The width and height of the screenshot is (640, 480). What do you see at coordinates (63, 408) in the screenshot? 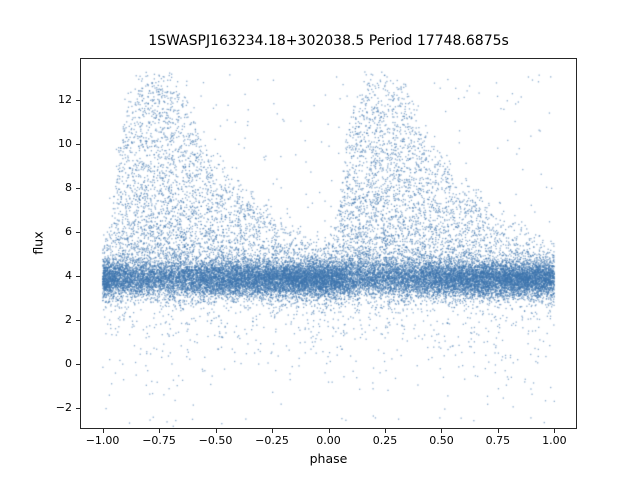
I see `y-tick-label: −2` at bounding box center [63, 408].